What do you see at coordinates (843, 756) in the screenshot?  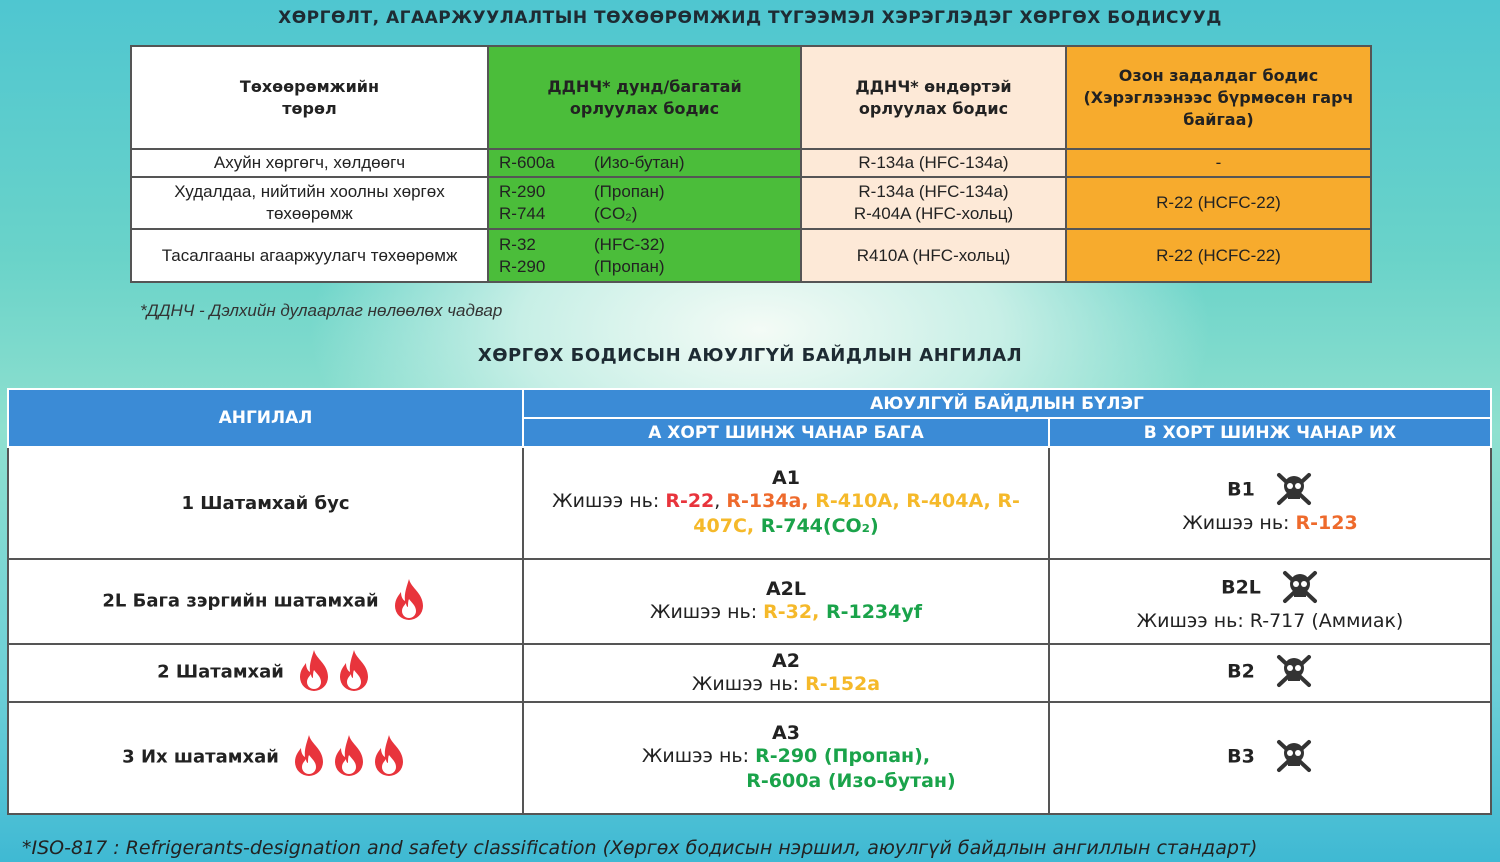 I see `refrigerant-example: R-290 (Пропан),` at bounding box center [843, 756].